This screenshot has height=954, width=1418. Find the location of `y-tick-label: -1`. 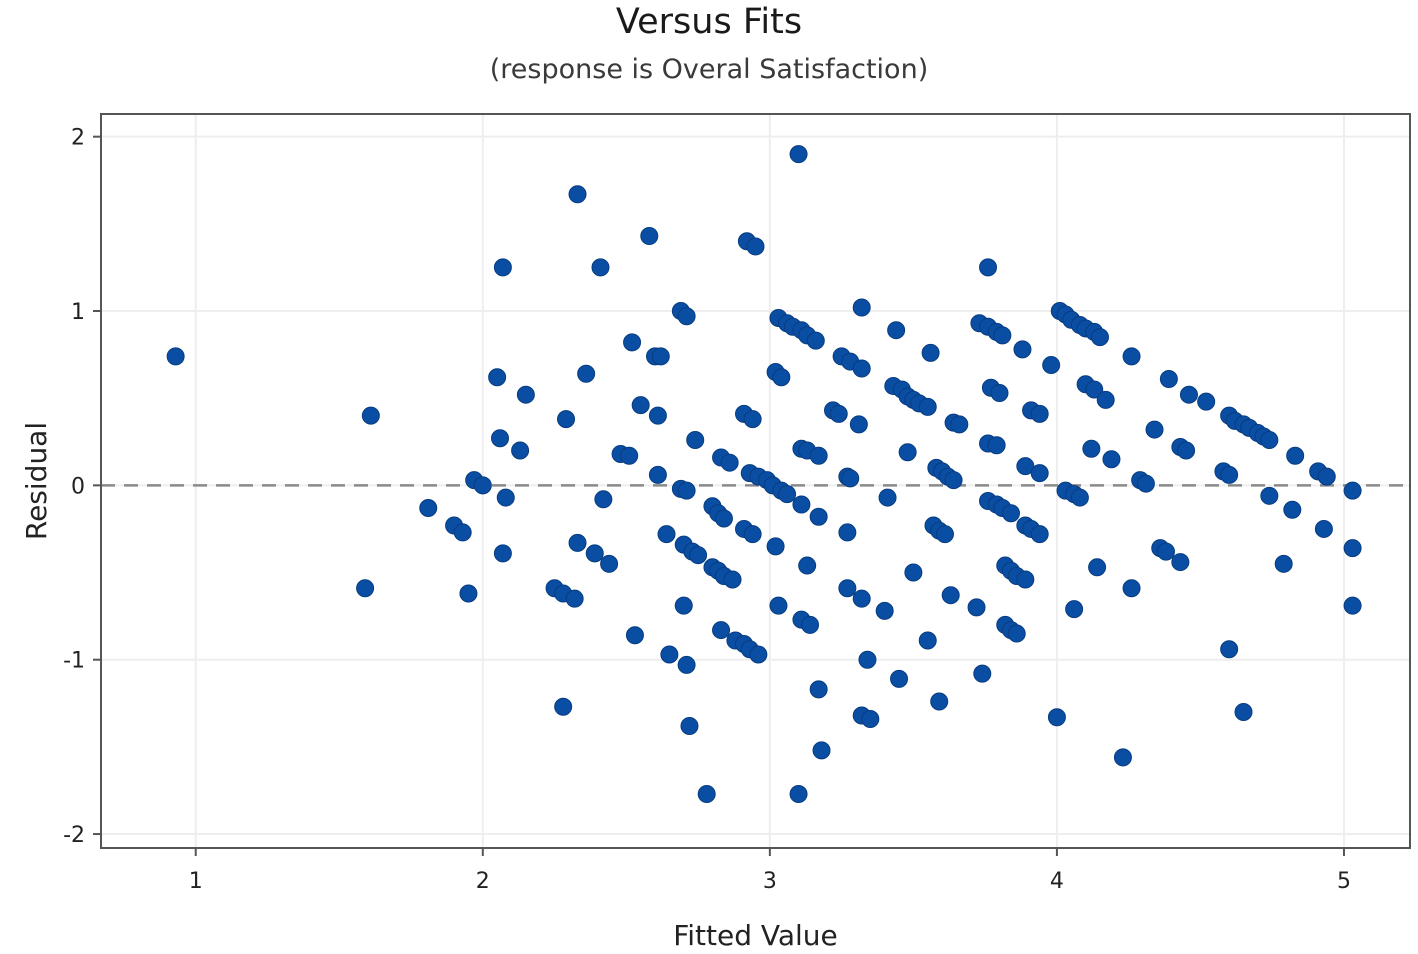

y-tick-label: -1 is located at coordinates (74, 661).